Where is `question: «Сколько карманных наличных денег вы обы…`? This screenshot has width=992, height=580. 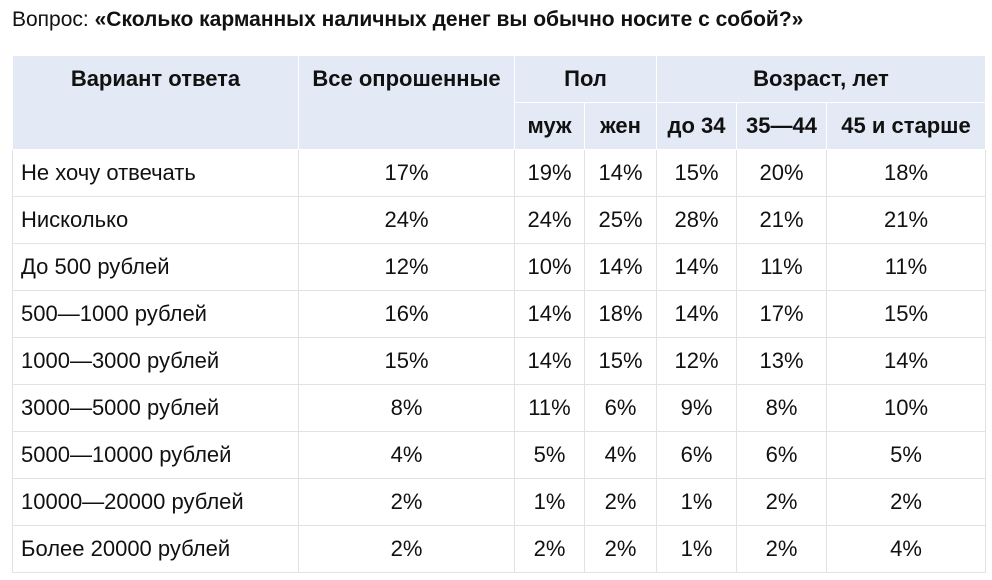
question: «Сколько карманных наличных денег вы обы… is located at coordinates (449, 19).